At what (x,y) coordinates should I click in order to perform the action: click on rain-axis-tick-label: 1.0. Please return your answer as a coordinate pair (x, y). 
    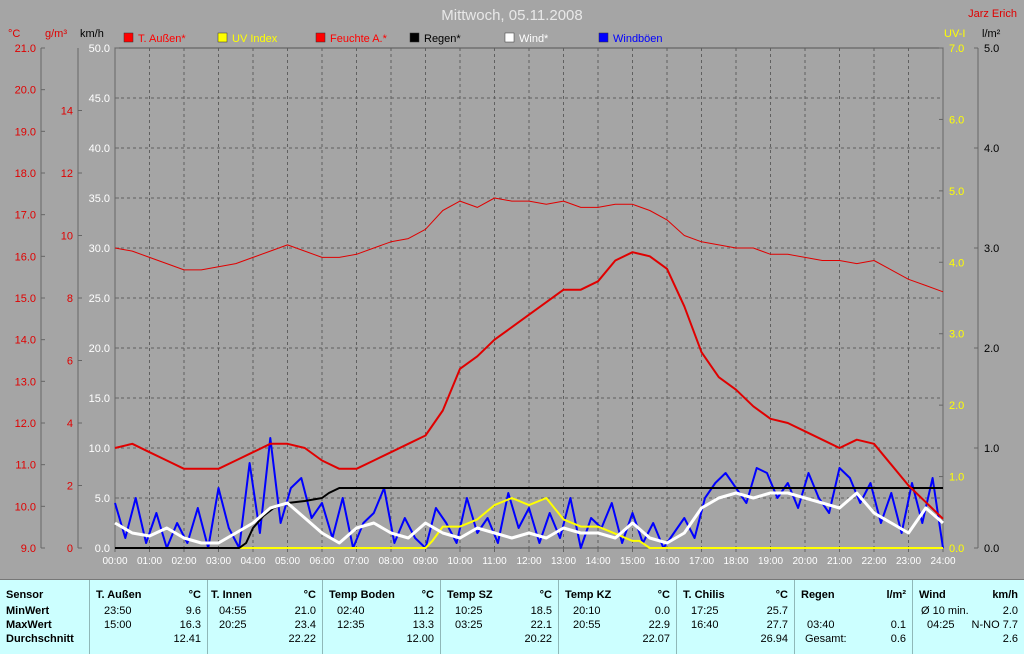
    Looking at the image, I should click on (991, 449).